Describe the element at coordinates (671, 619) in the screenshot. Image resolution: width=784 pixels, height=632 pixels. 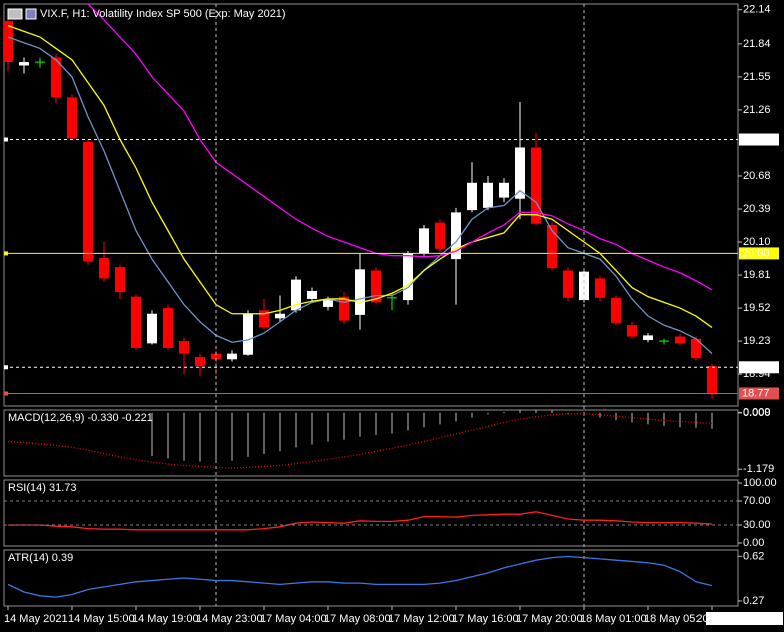
I see `x-tick-label: 18 May 05:` at that location.